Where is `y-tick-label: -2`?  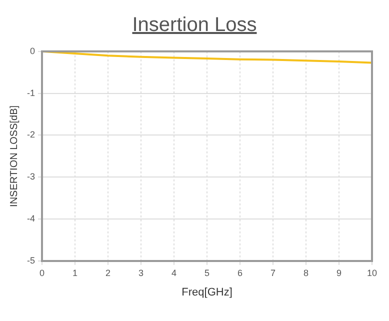 y-tick-label: -2 is located at coordinates (30, 135).